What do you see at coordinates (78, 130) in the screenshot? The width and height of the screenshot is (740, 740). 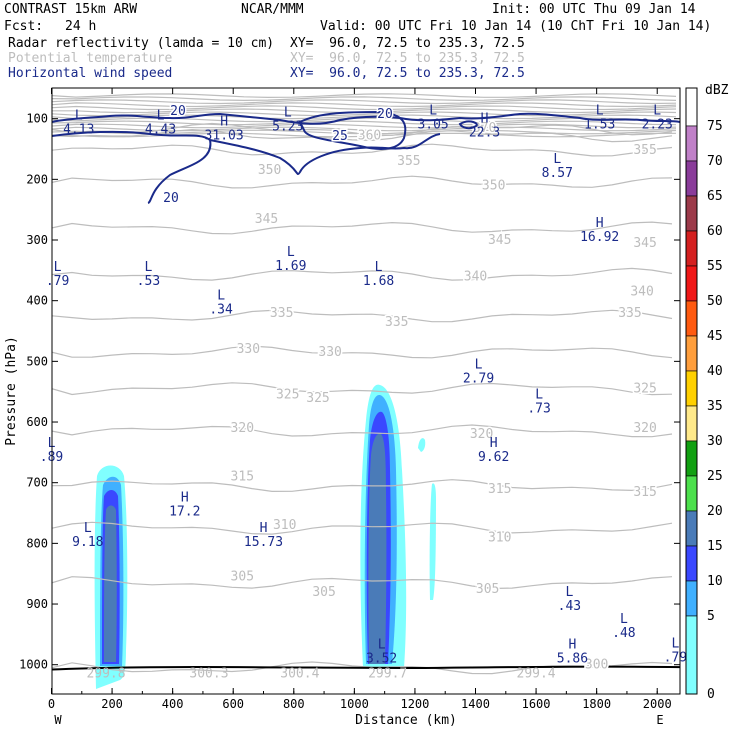 I see `extremum-value: 4.13` at bounding box center [78, 130].